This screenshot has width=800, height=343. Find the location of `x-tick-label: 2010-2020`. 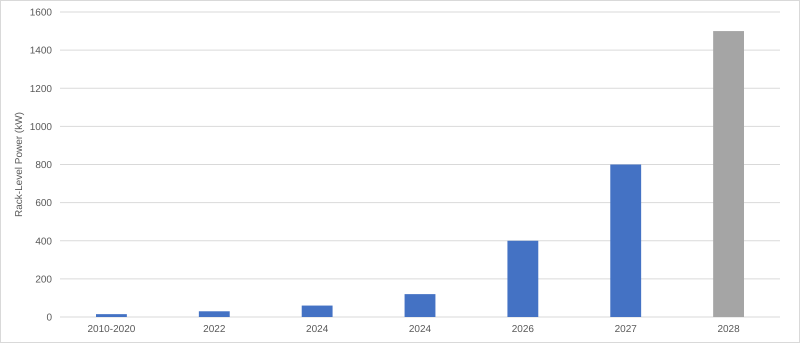

x-tick-label: 2010-2020 is located at coordinates (112, 329).